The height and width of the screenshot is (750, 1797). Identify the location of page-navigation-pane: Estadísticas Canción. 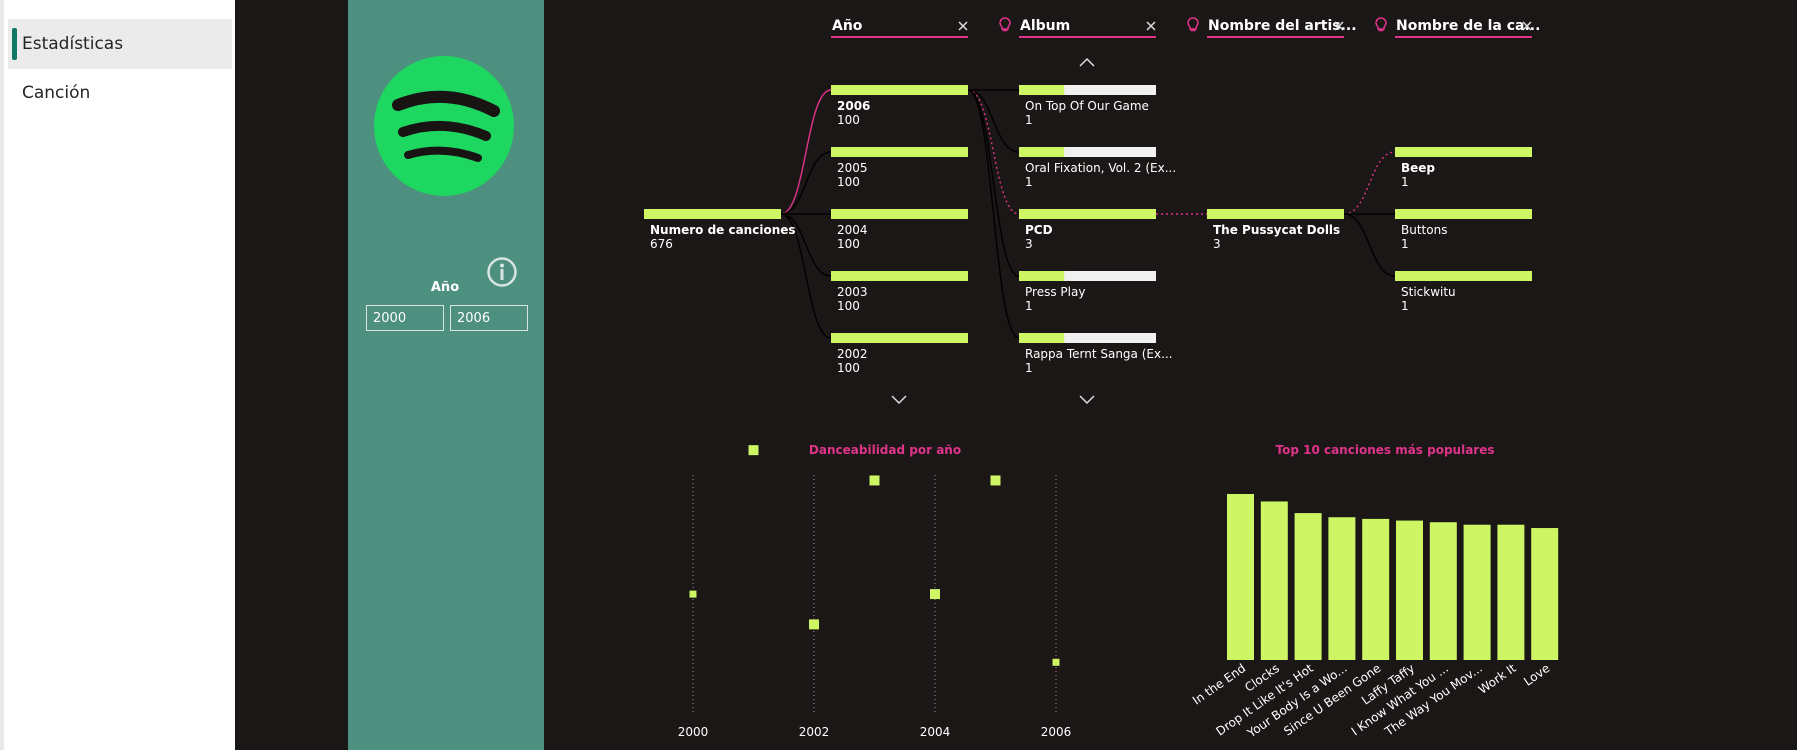
(117, 375).